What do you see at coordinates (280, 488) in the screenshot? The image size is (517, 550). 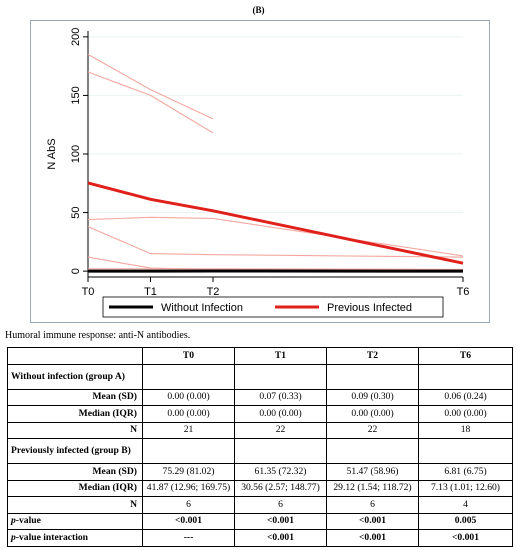 I see `value-cell: 30.56 (2.57; 148.77)` at bounding box center [280, 488].